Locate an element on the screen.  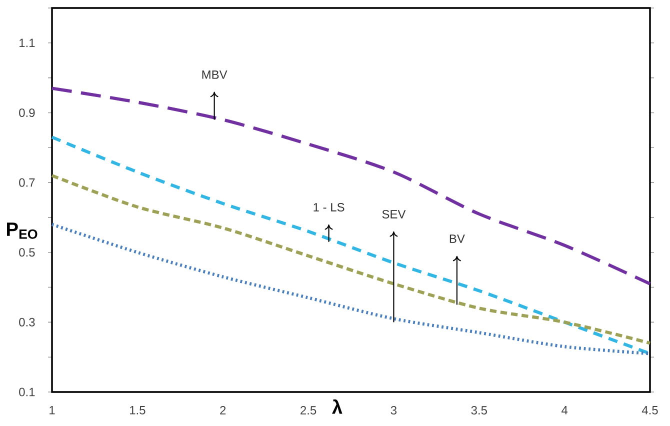
x-tick-label: 1 is located at coordinates (52, 410).